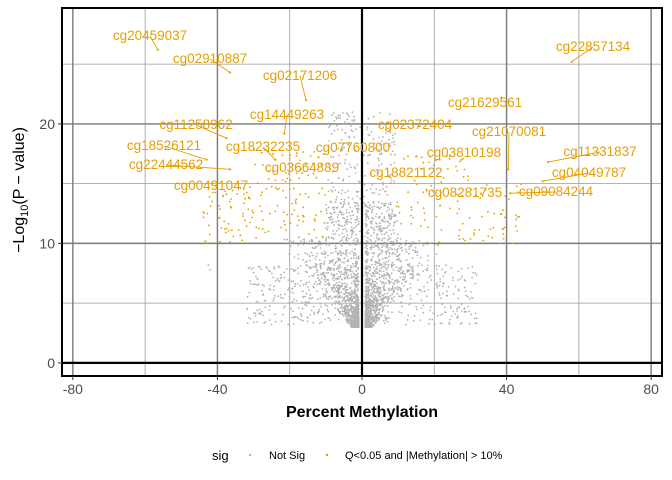 Image resolution: width=672 pixels, height=480 pixels. What do you see at coordinates (217, 389) in the screenshot?
I see `x-tick-label: -40` at bounding box center [217, 389].